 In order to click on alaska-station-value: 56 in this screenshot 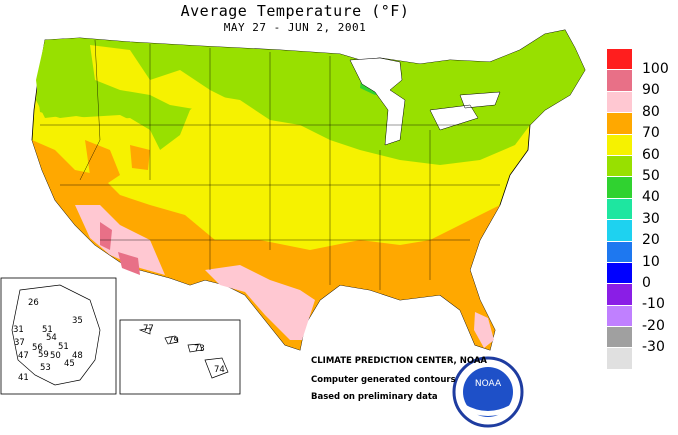, I will do `click(37, 348)`.